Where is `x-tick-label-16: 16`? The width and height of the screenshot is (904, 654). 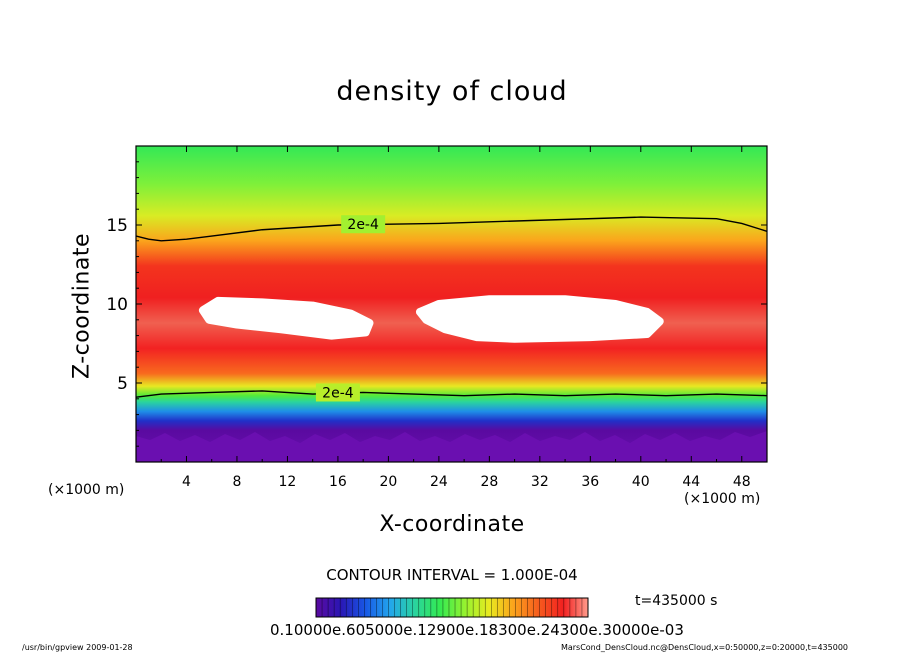 x-tick-label-16: 16 is located at coordinates (338, 482).